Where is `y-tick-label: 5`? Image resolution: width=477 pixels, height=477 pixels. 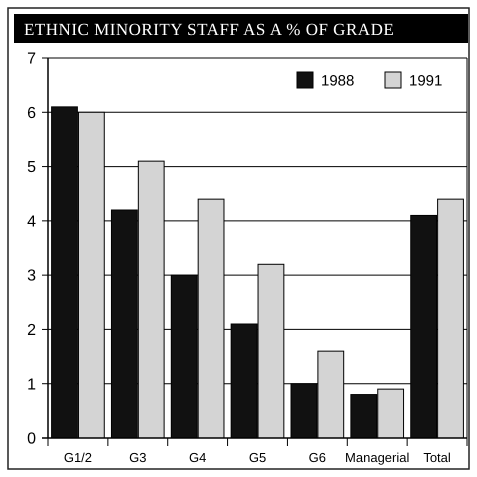 y-tick-label: 5 is located at coordinates (31, 167).